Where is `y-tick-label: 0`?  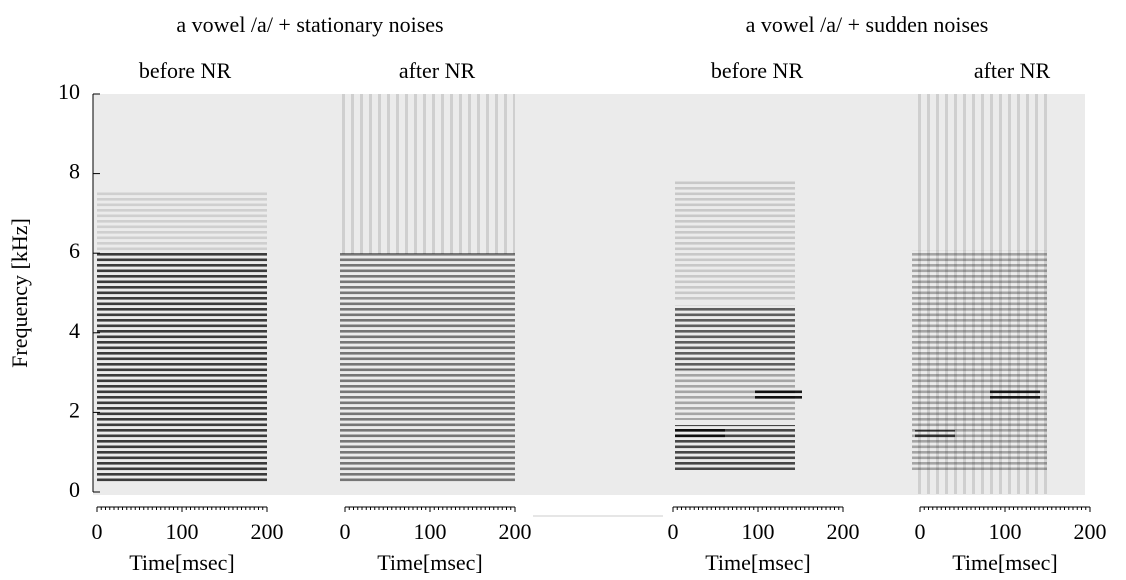 y-tick-label: 0 is located at coordinates (74, 489).